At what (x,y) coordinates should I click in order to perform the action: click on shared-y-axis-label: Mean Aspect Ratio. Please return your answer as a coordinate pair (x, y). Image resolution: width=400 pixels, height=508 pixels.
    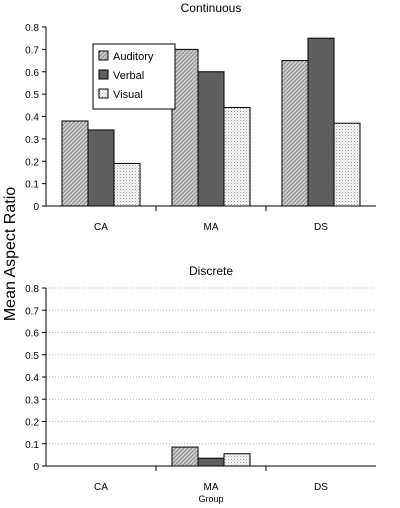
    Looking at the image, I should click on (10, 254).